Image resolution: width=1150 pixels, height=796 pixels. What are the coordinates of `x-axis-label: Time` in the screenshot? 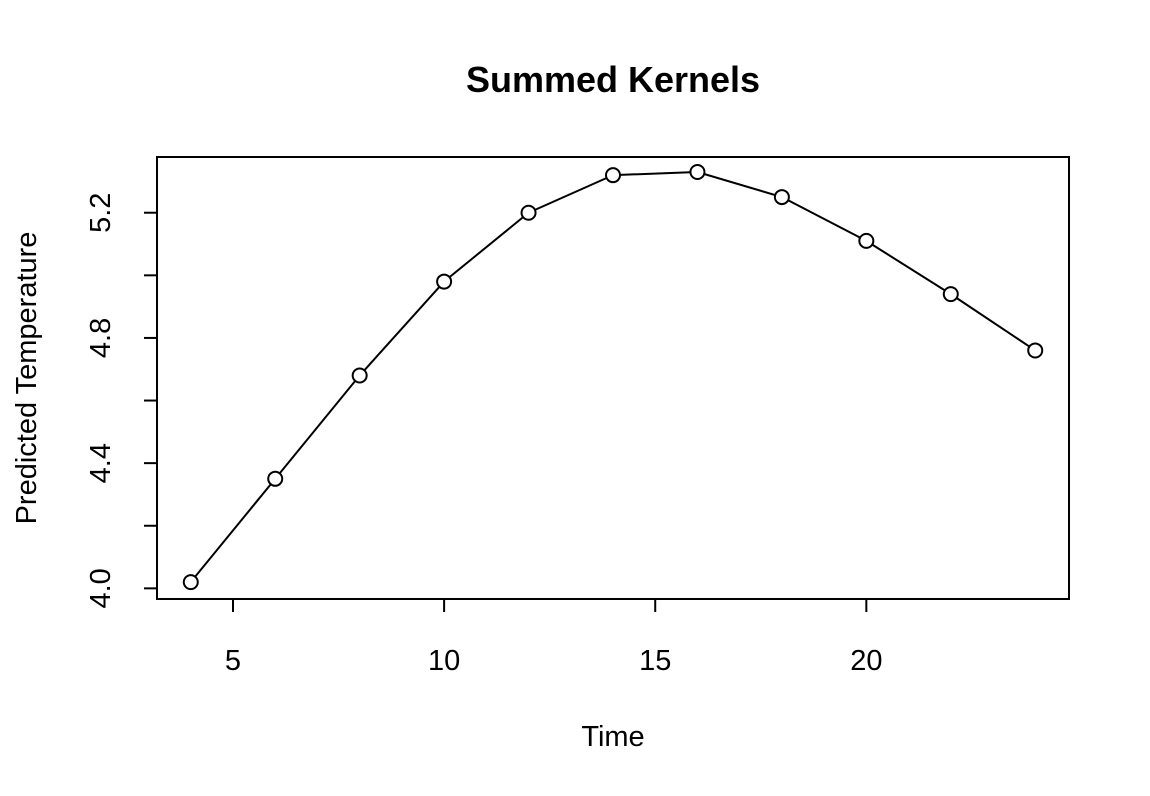 It's located at (612, 737).